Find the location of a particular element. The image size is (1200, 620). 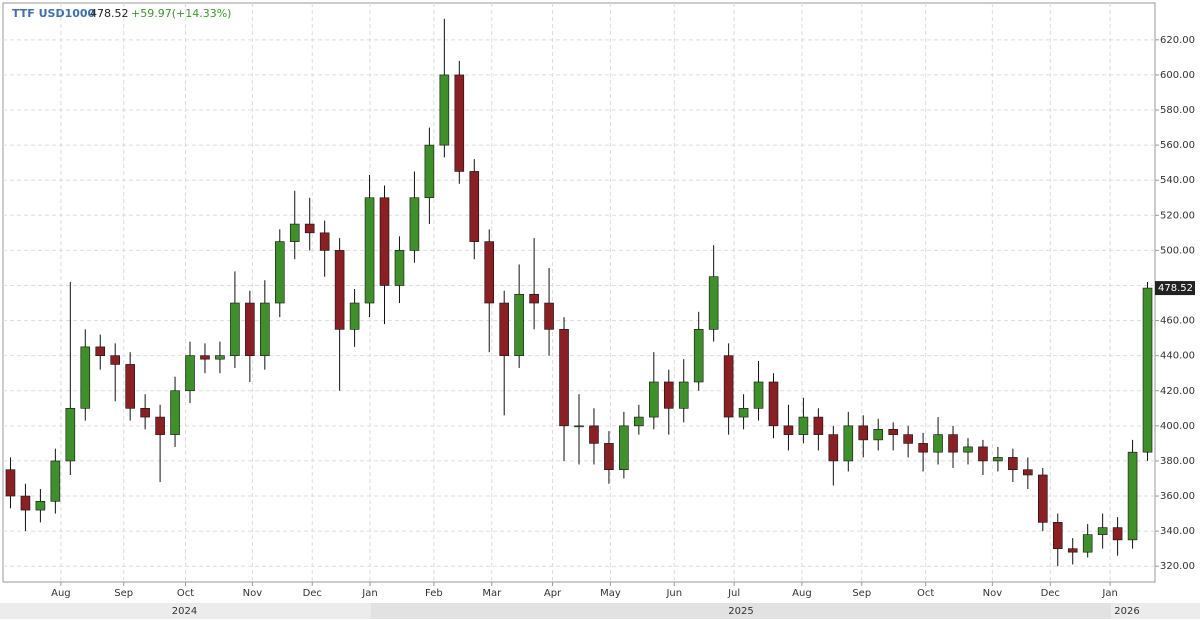

change: +59.97(+14.33%) is located at coordinates (181, 13).